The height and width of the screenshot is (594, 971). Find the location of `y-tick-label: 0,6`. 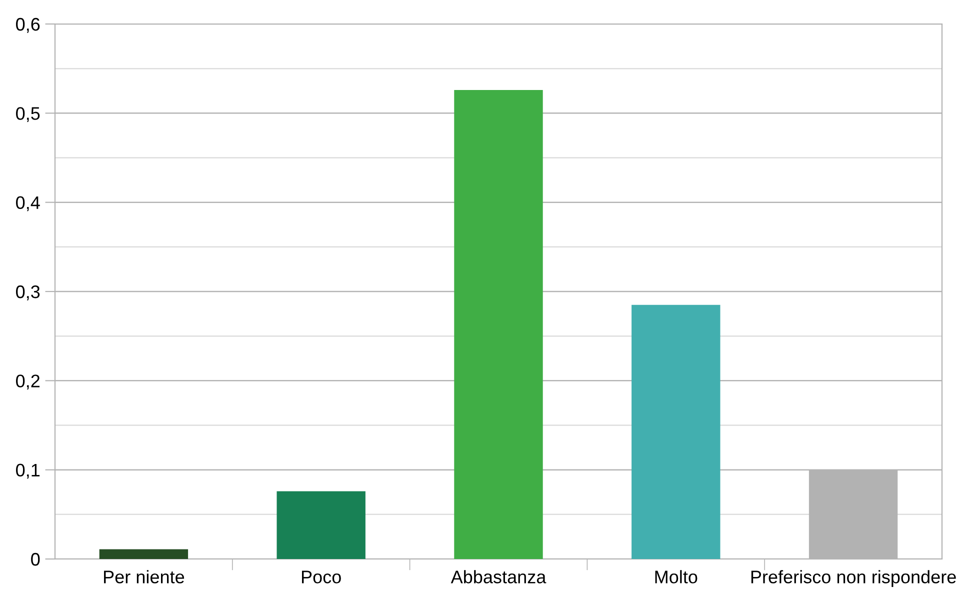

y-tick-label: 0,6 is located at coordinates (28, 25).